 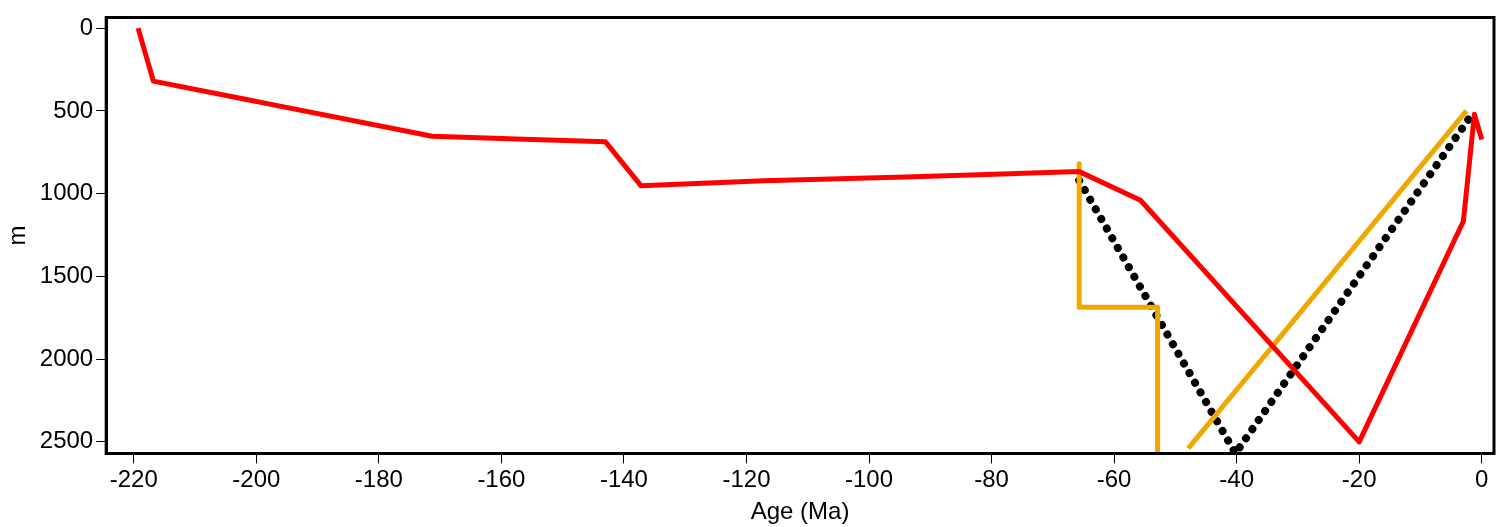 I want to click on y-axis-title: m, so click(x=17, y=235).